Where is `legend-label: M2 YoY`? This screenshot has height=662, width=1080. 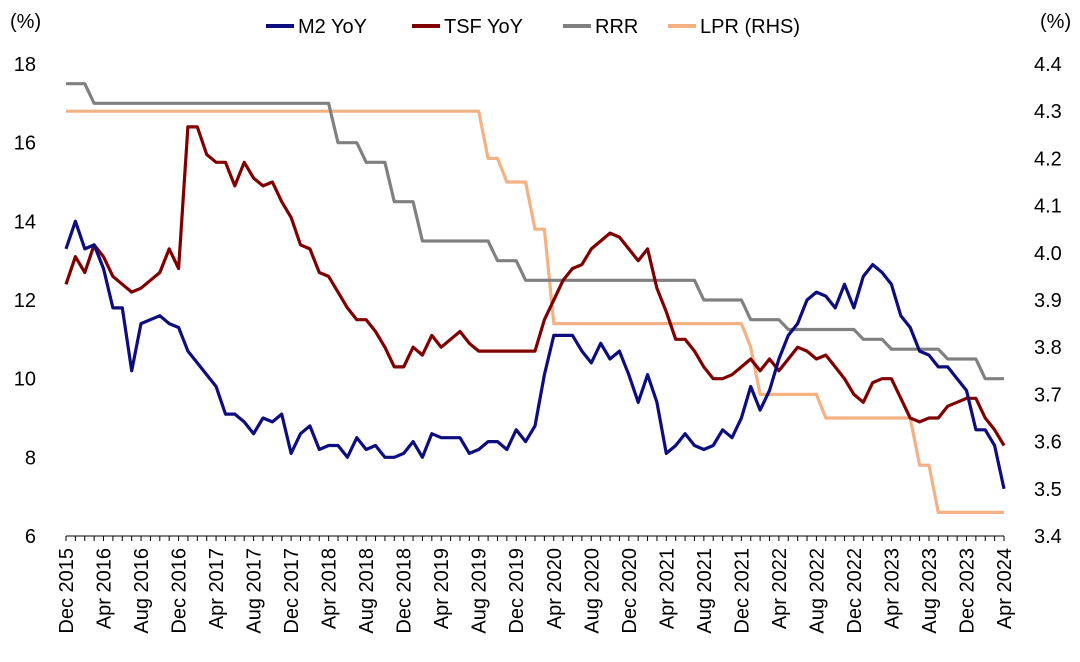
legend-label: M2 YoY is located at coordinates (332, 27).